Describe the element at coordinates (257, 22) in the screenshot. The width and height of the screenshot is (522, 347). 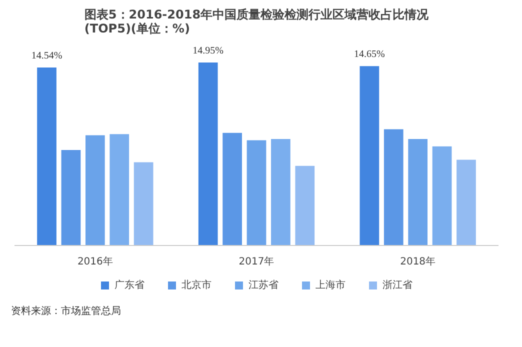
I see `chart-title: 图表5：2016-2018年中国质量检验检测行业区域营收占比情况 (TOP5)(单位：%)` at that location.